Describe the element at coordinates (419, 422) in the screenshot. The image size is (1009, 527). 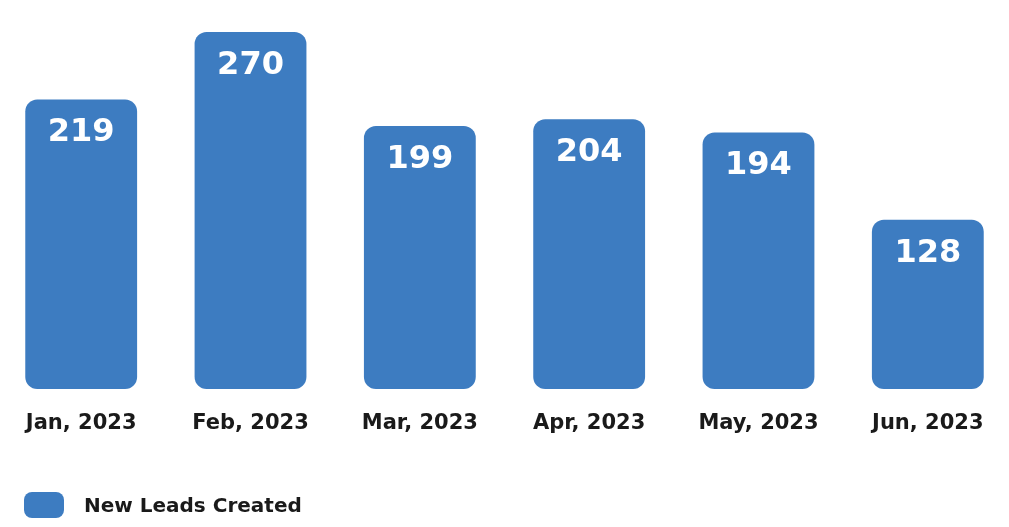
I see `x-tick-label: Mar, 2023` at that location.